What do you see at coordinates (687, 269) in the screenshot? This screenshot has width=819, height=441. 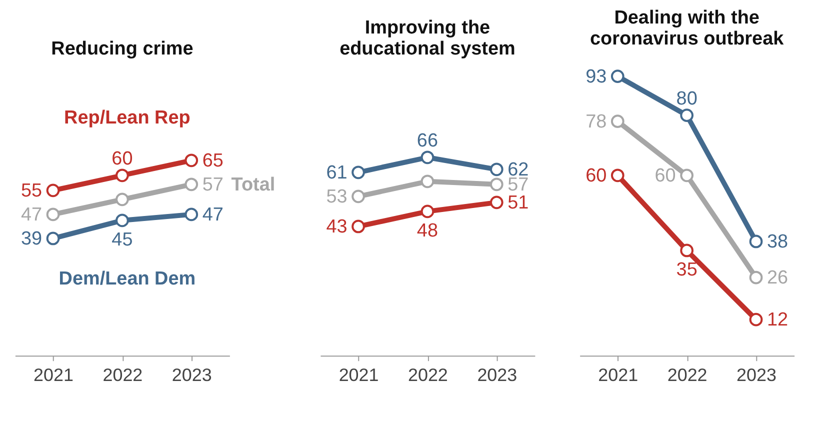 I see `data-label: 35` at bounding box center [687, 269].